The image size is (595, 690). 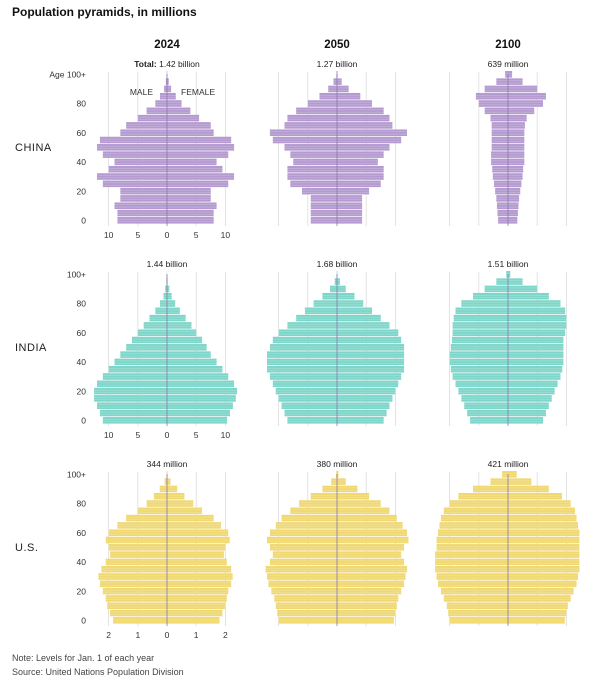 What do you see at coordinates (67, 75) in the screenshot?
I see `y-tick-label: Age 100+` at bounding box center [67, 75].